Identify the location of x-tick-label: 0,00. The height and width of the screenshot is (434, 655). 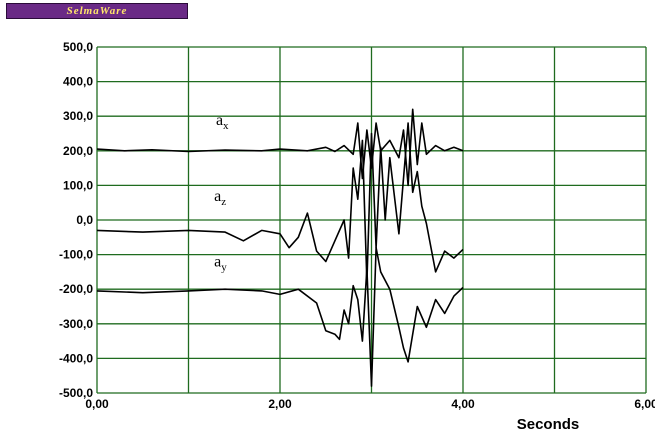
(97, 404).